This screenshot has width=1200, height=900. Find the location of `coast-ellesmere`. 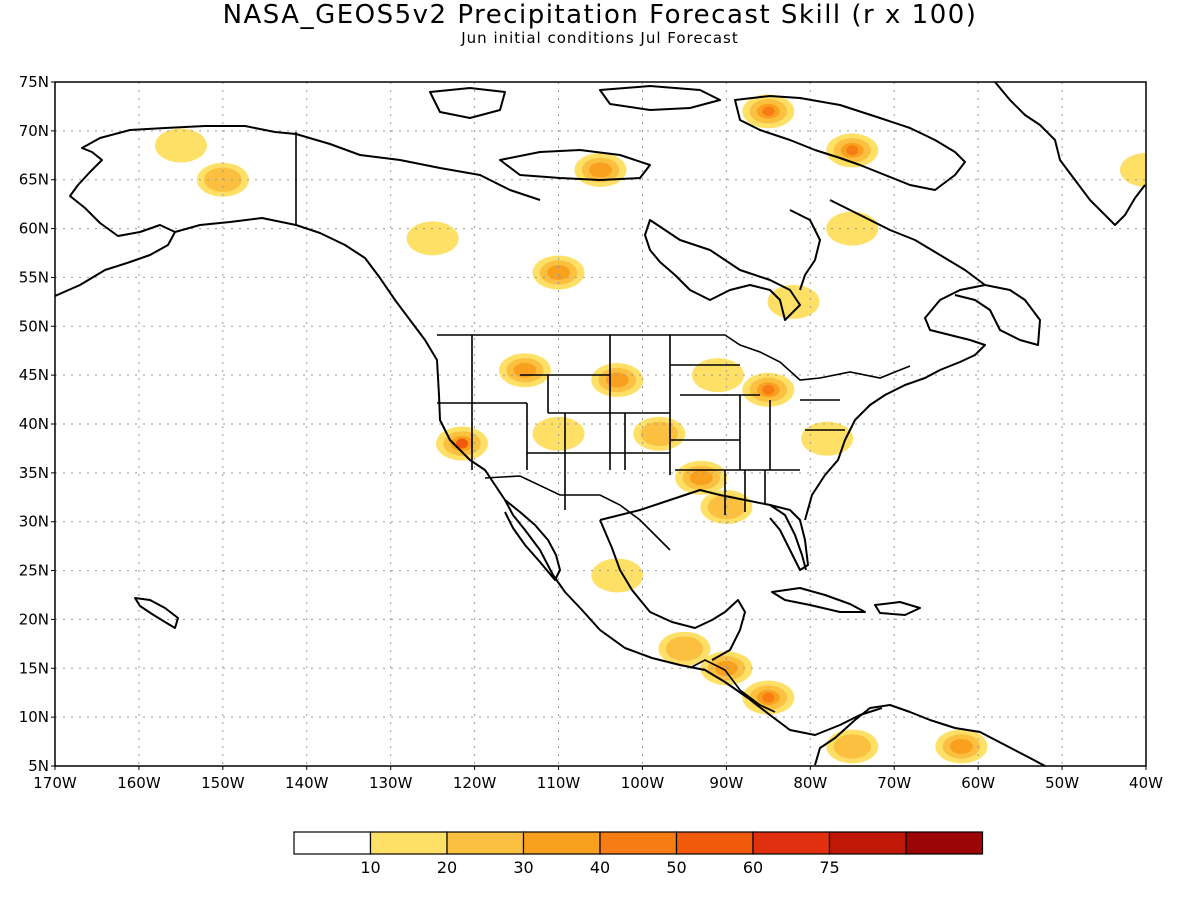

coast-ellesmere is located at coordinates (660, 98).